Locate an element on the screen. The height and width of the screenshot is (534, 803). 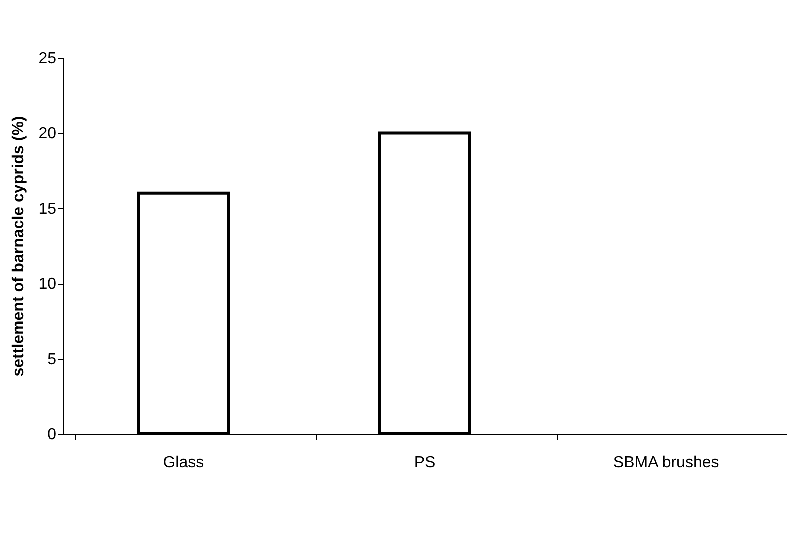
y-axis-title: settlement of barnacle cyprids (%) is located at coordinates (19, 246).